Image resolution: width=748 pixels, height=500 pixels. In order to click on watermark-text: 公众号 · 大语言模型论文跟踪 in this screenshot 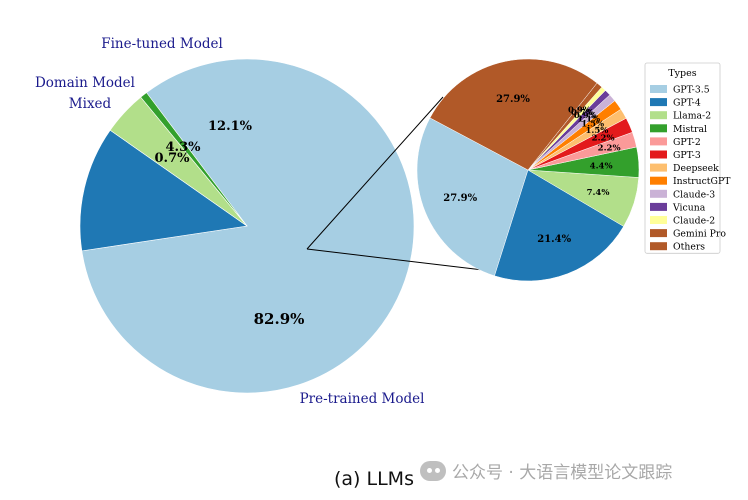, I will do `click(562, 473)`.